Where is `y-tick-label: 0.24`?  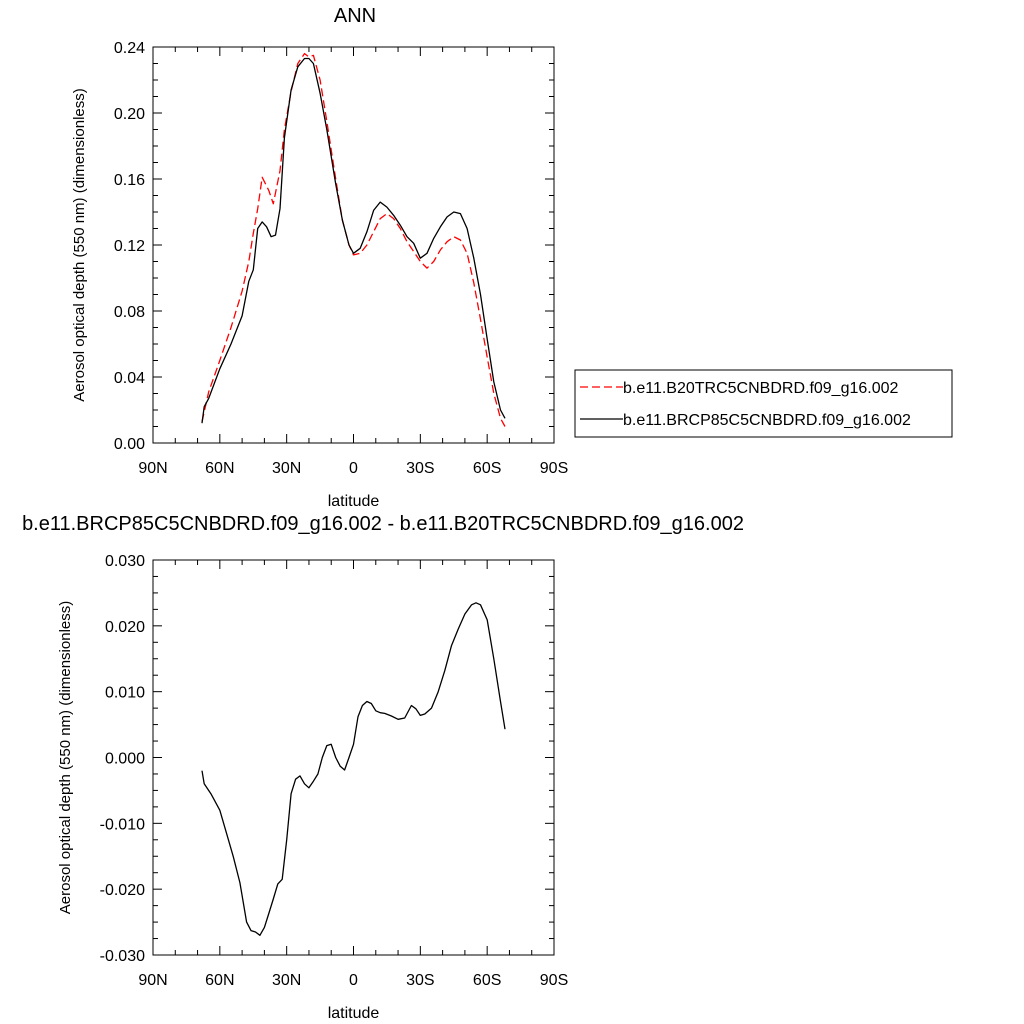
y-tick-label: 0.24 is located at coordinates (129, 48).